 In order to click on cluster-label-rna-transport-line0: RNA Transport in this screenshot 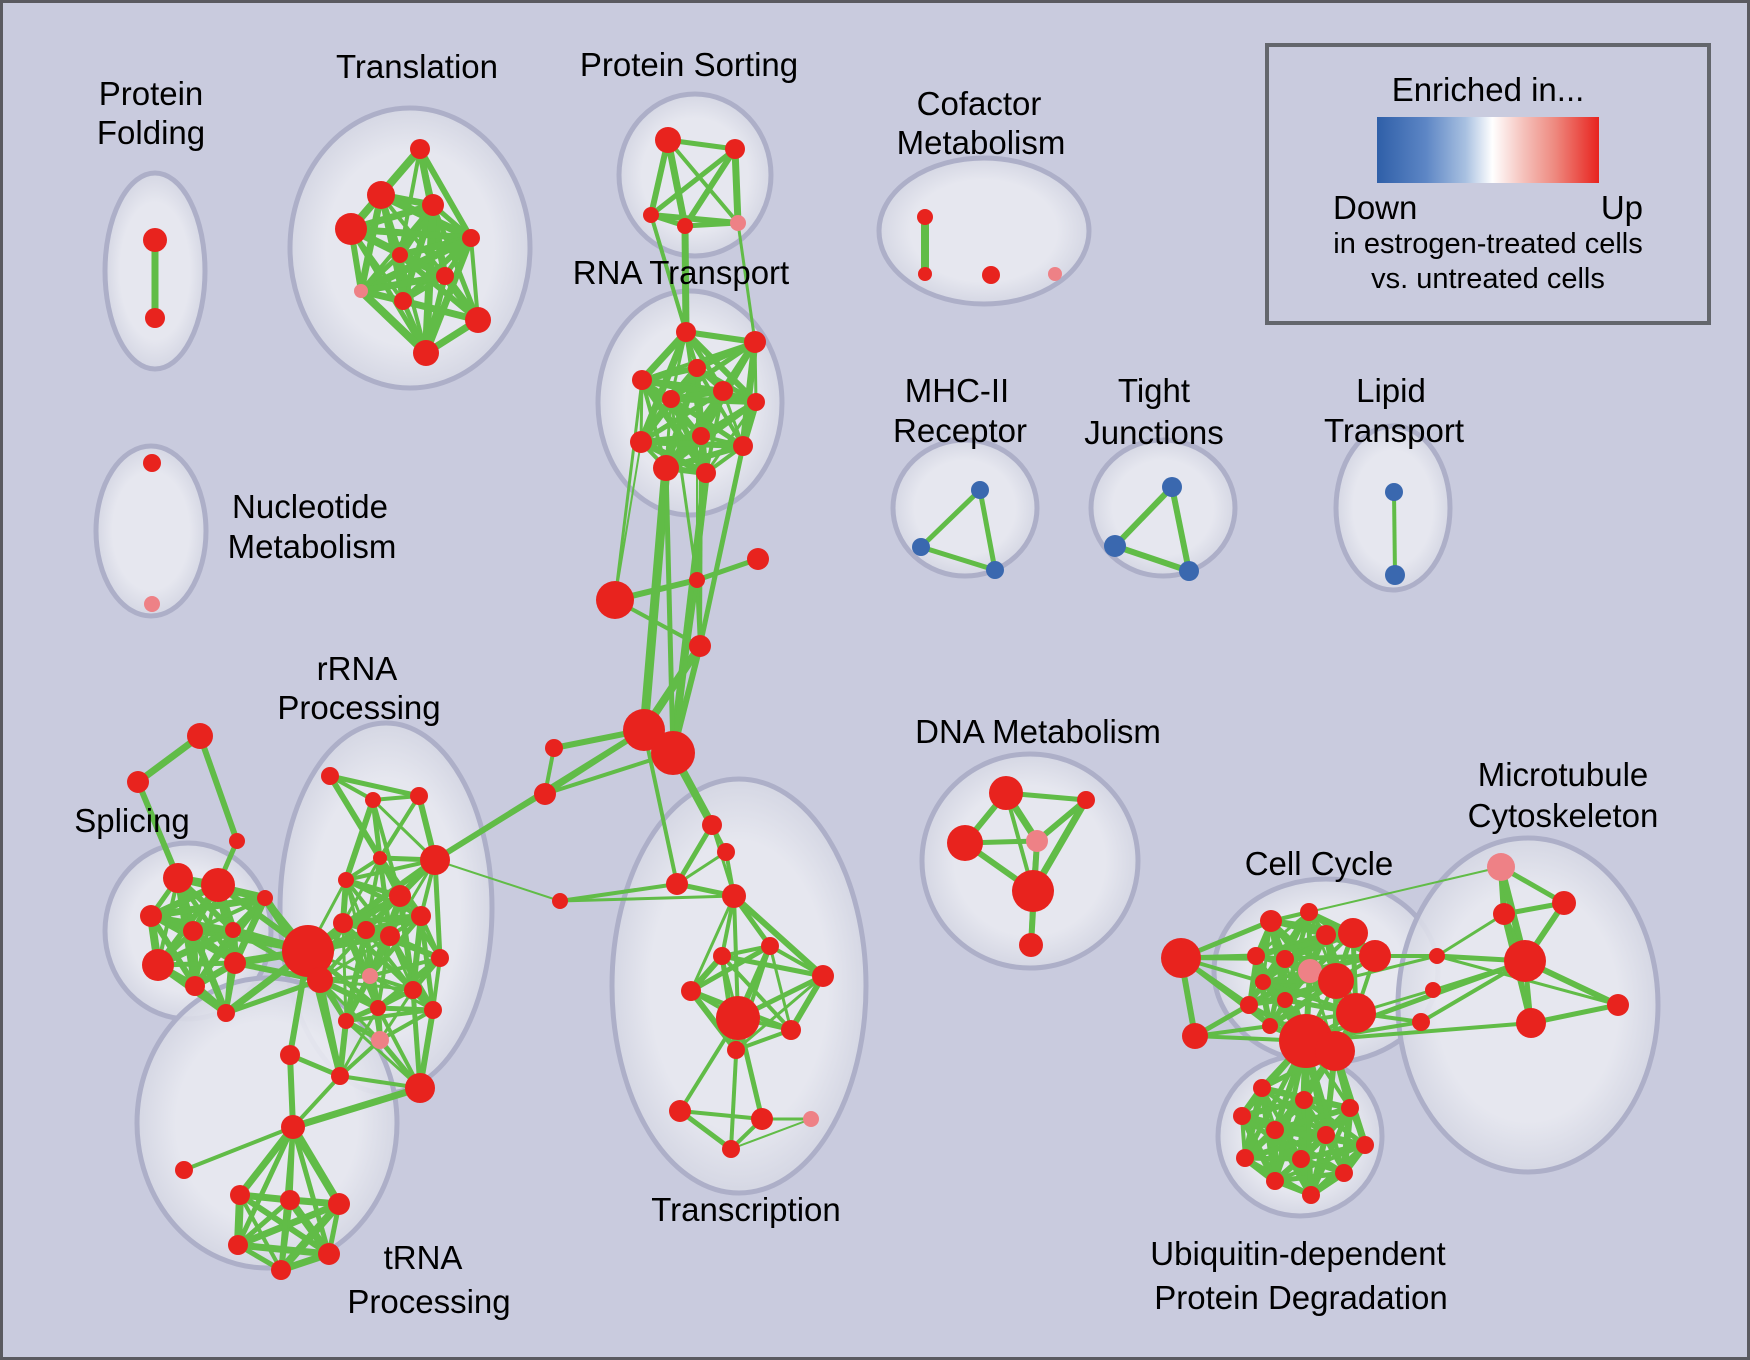, I will do `click(681, 272)`.